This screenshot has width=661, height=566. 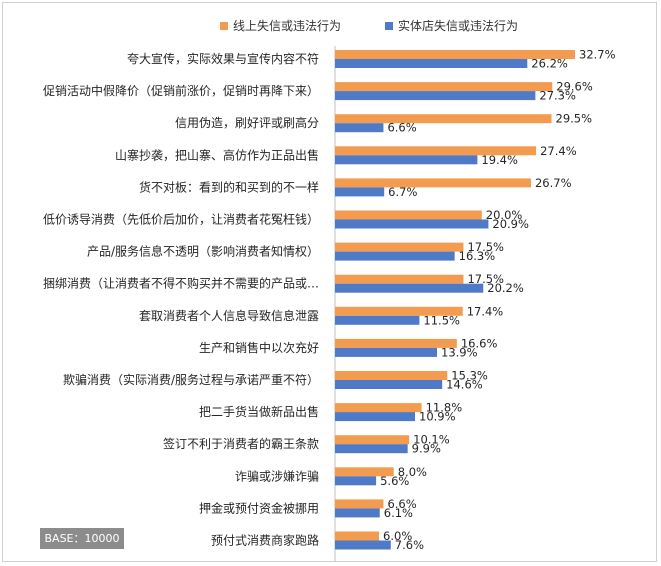 What do you see at coordinates (82, 538) in the screenshot?
I see `base-sample-badge: BASE：10000` at bounding box center [82, 538].